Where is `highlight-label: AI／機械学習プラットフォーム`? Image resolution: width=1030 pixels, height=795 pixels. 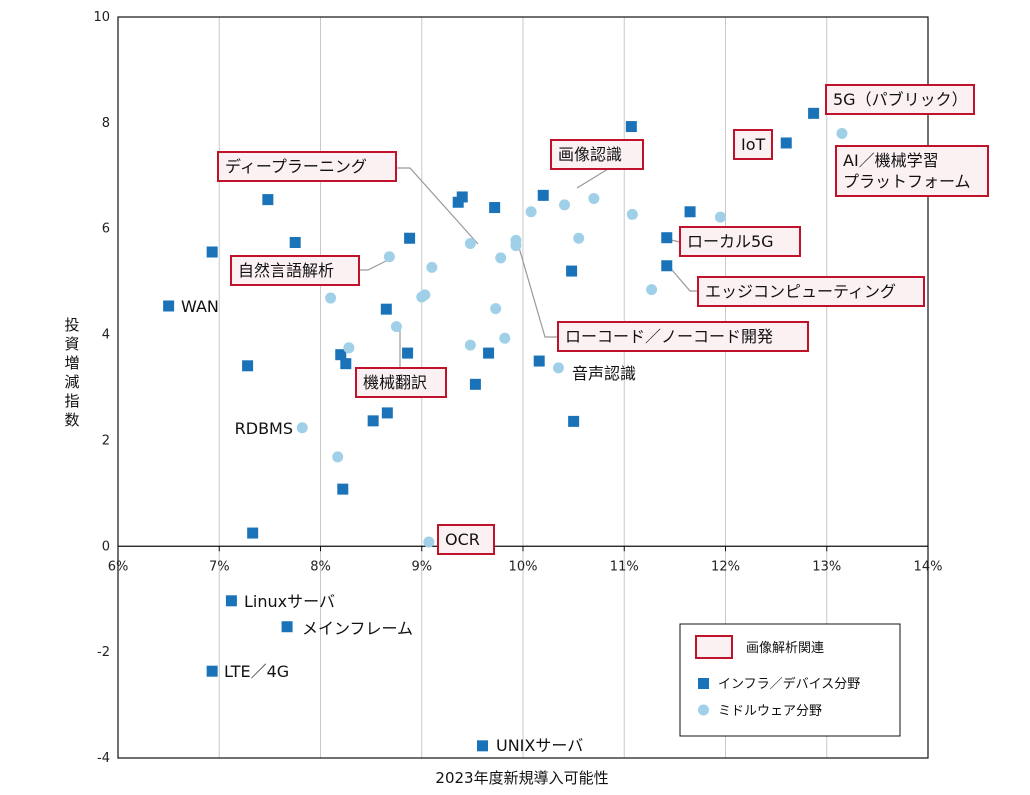 highlight-label: AI／機械学習プラットフォーム is located at coordinates (907, 171).